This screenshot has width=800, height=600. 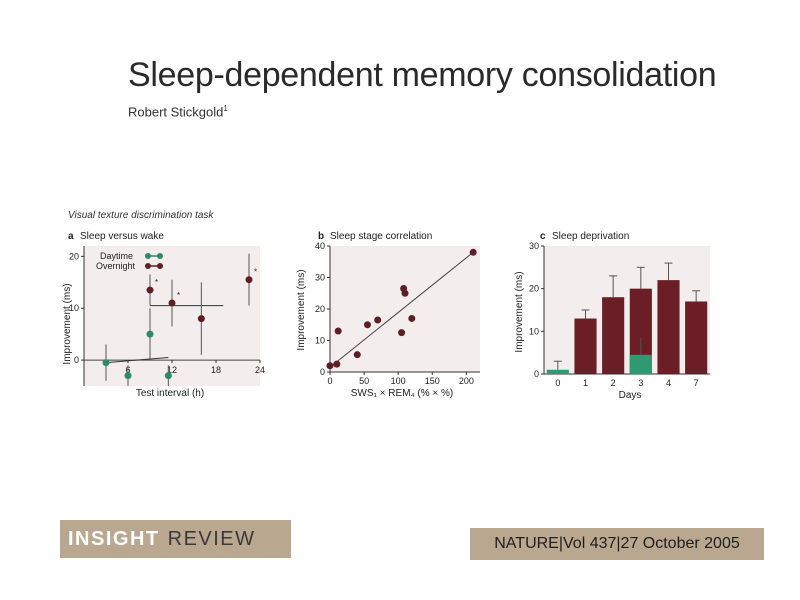 I want to click on y-tick-label-c: 30, so click(x=534, y=246).